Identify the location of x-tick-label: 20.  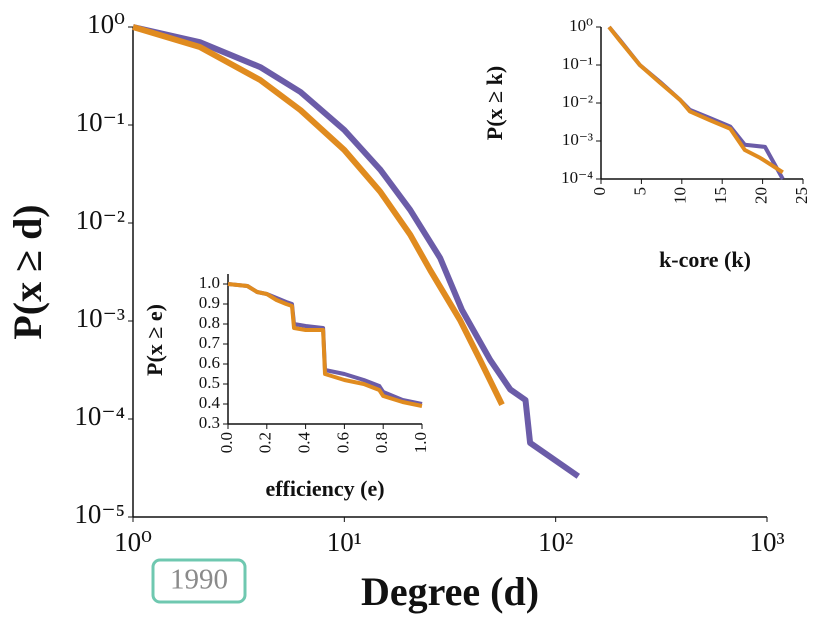
(761, 195).